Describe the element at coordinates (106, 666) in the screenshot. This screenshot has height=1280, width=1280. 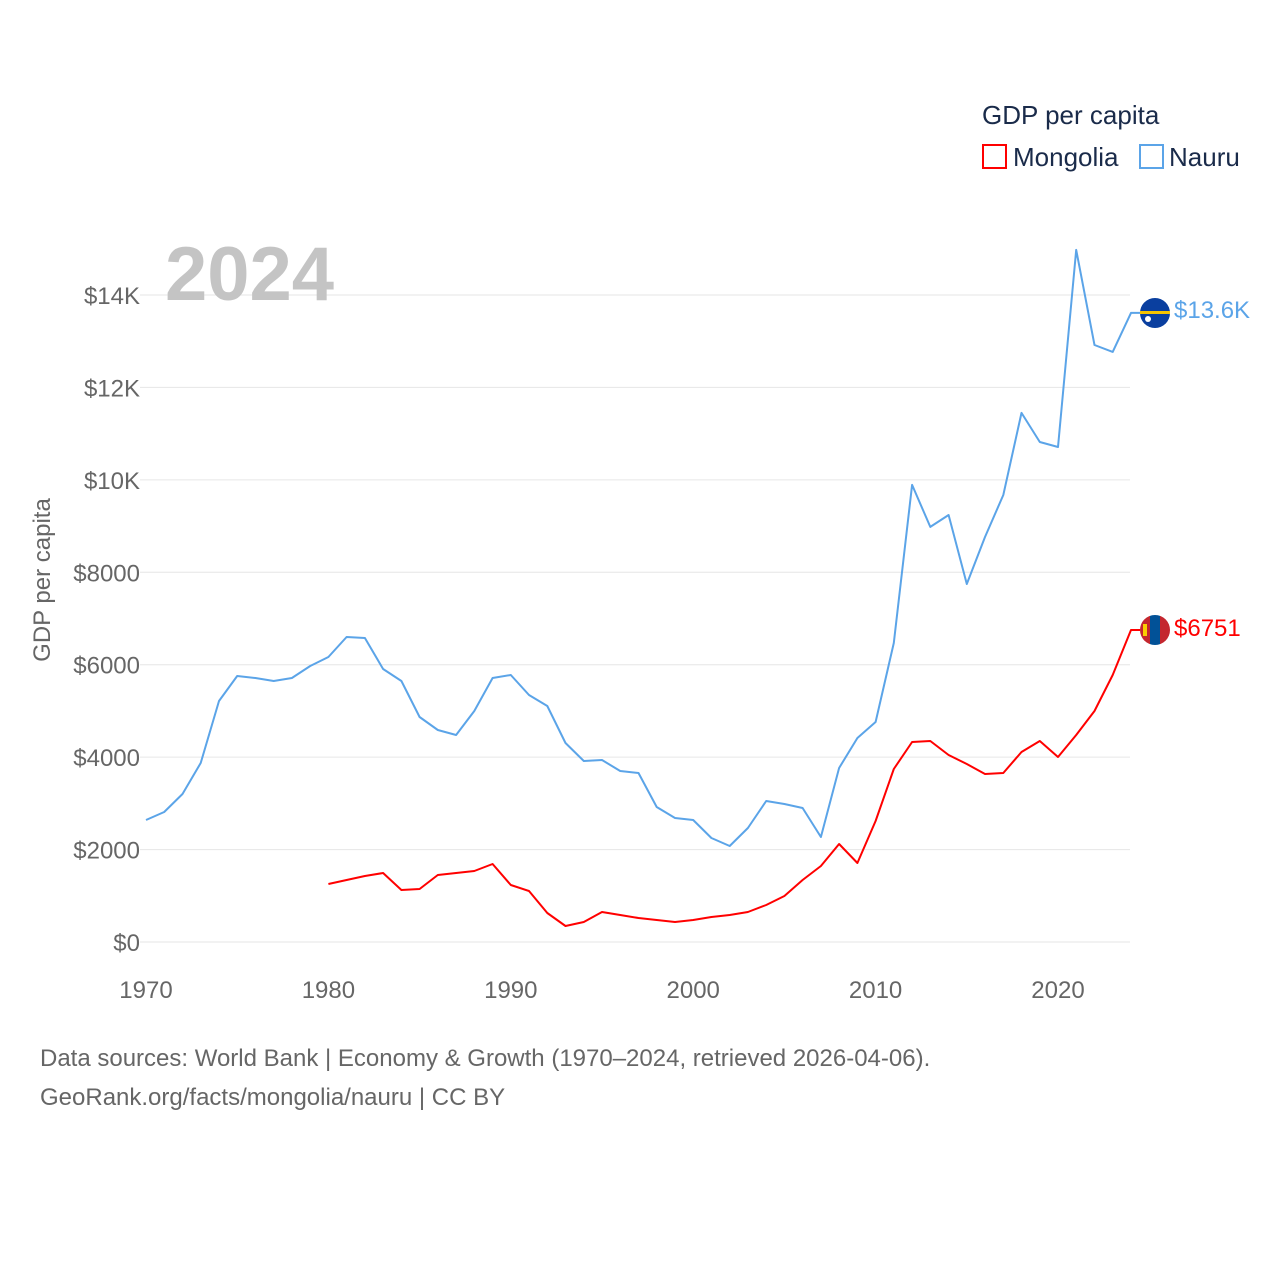
I see `y-tick-label: $6000` at that location.